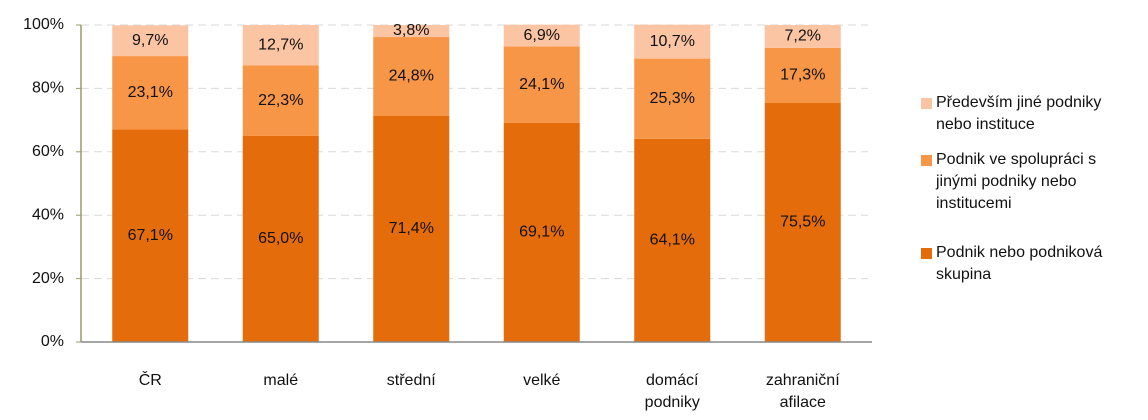  Describe the element at coordinates (48, 88) in the screenshot. I see `y-tick-label: 80%` at that location.